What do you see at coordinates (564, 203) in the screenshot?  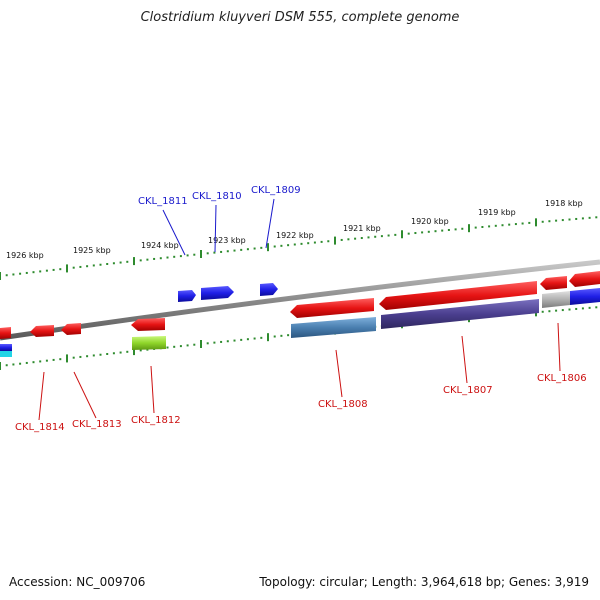 I see `kbp-label: 1918 kbp` at bounding box center [564, 203].